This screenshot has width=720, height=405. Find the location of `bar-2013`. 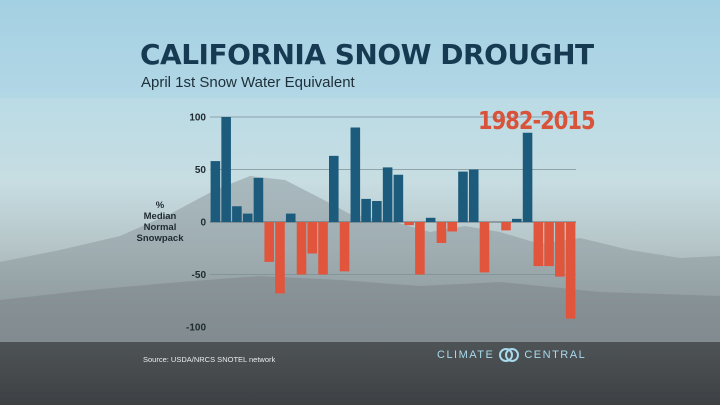

bar-2013 is located at coordinates (549, 244).